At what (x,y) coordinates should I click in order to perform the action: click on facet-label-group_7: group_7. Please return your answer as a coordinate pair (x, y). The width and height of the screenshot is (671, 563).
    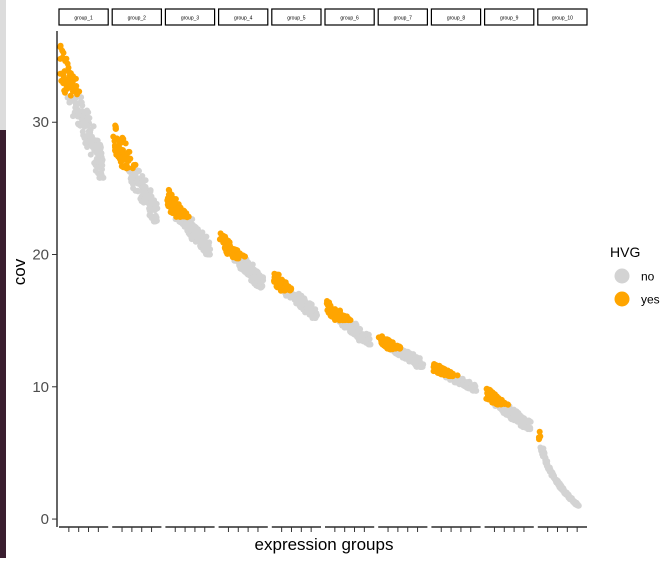
    Looking at the image, I should click on (403, 19).